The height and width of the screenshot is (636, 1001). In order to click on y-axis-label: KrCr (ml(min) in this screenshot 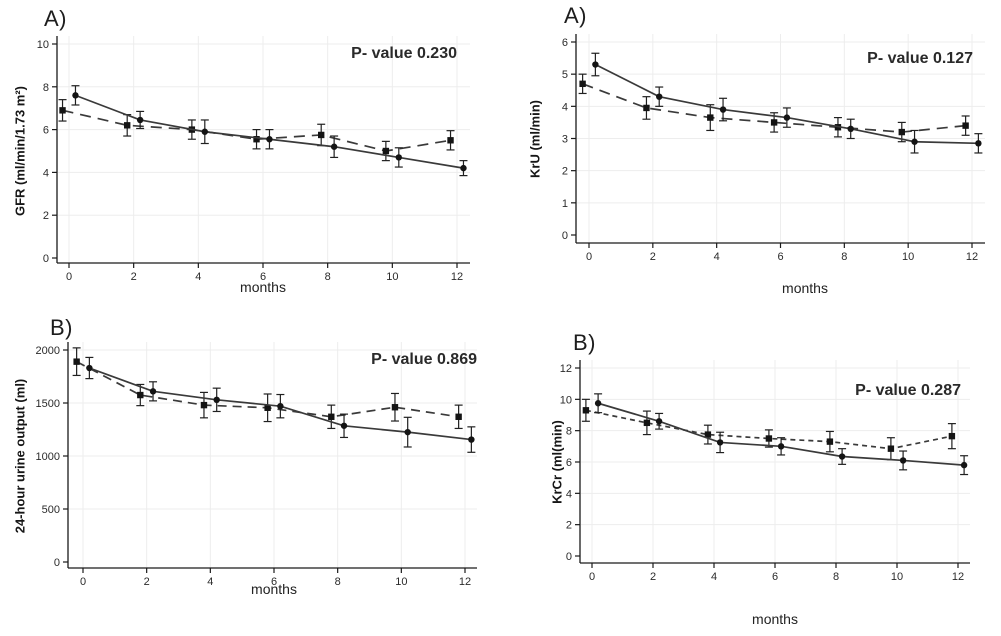, I will do `click(557, 462)`.